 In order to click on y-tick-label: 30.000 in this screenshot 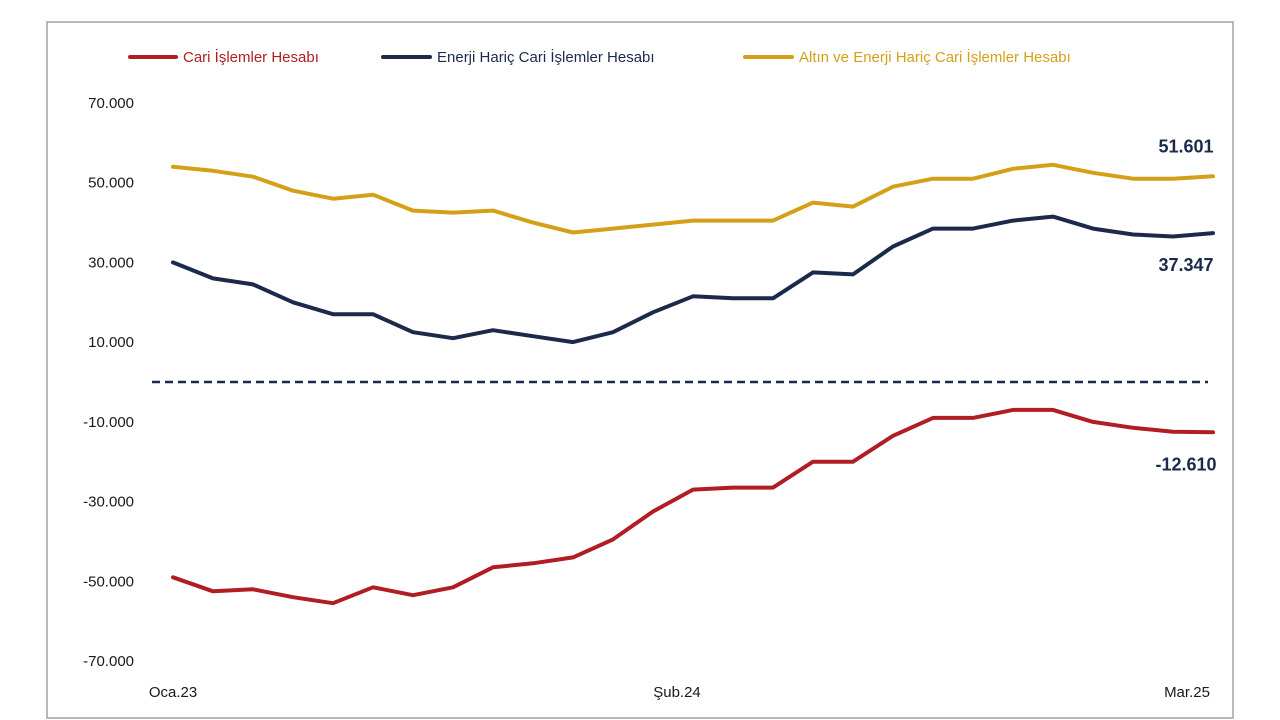, I will do `click(111, 262)`.